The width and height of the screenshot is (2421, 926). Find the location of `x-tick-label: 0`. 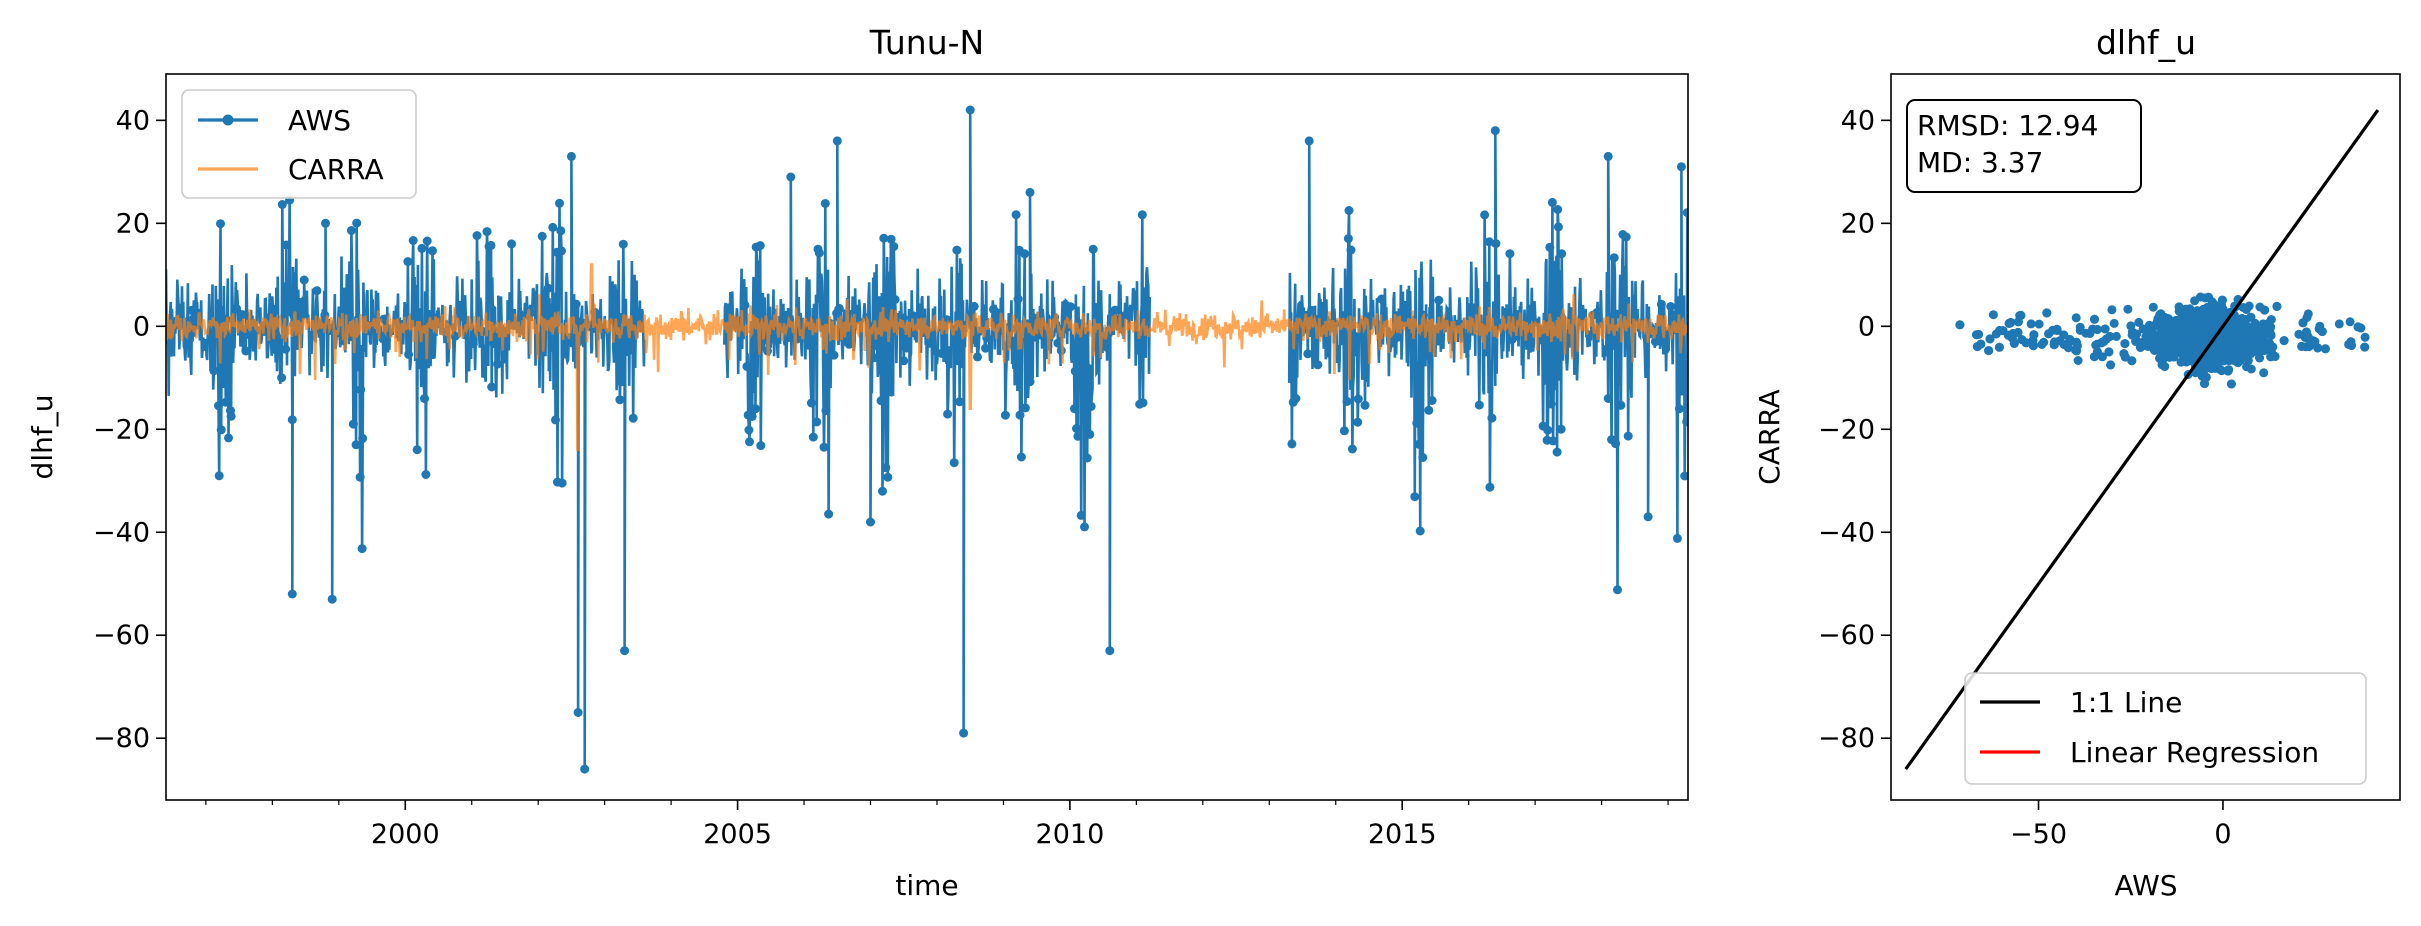

x-tick-label: 0 is located at coordinates (2222, 834).